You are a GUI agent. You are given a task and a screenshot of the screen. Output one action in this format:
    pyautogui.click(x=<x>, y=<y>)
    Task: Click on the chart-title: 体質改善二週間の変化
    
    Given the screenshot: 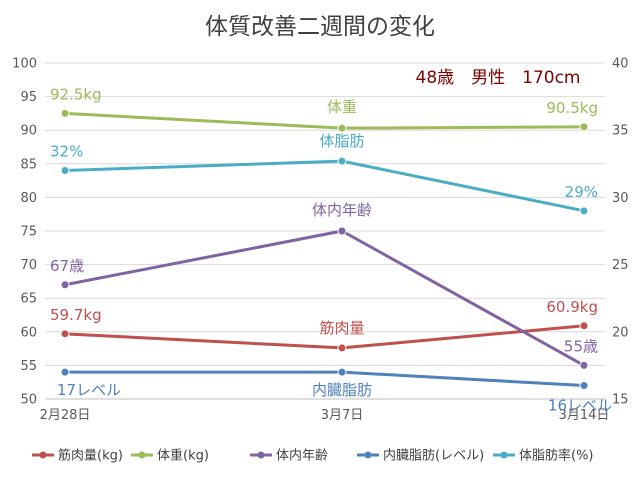 What is the action you would take?
    pyautogui.click(x=320, y=27)
    